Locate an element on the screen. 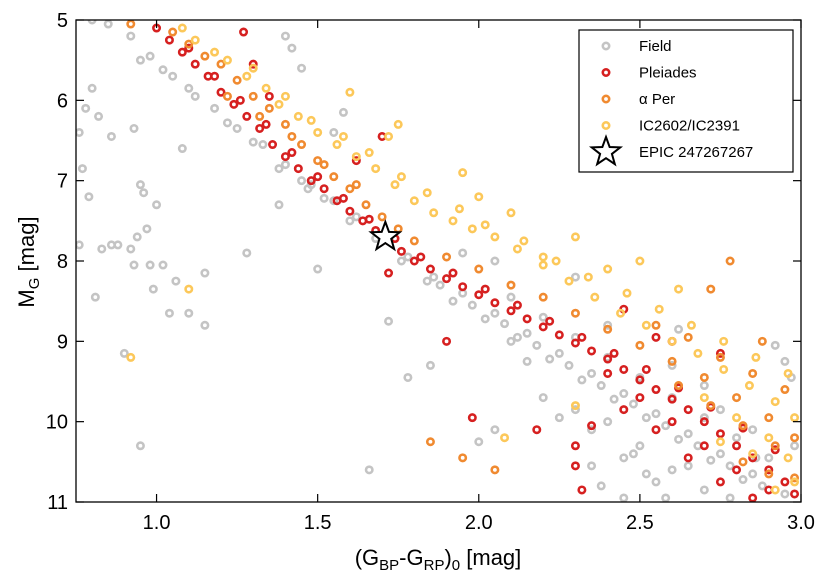 This screenshot has height=578, width=831. y-tick-label: 6 is located at coordinates (62, 101).